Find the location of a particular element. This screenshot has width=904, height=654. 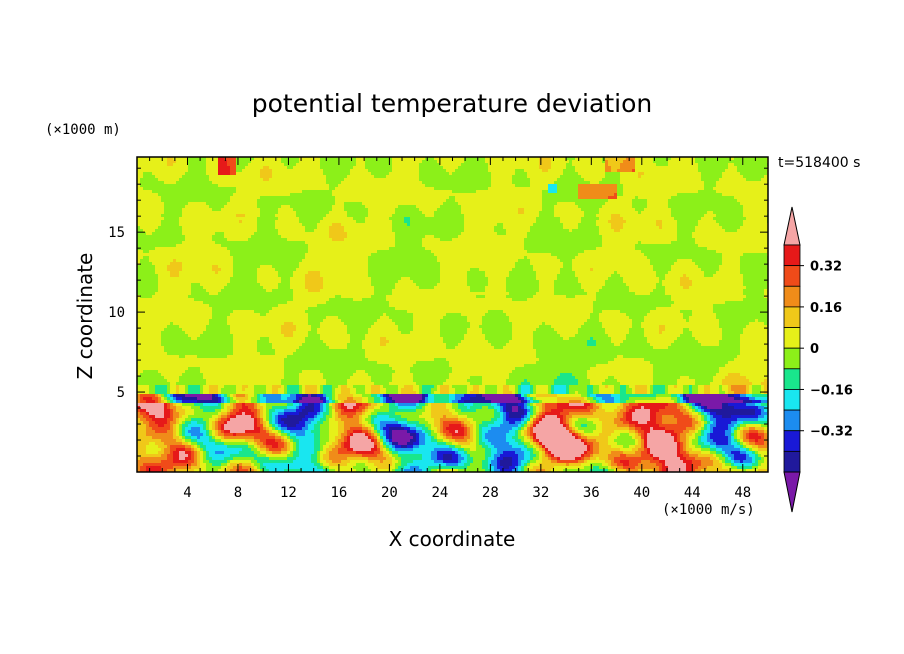

x-tick-label: 8 is located at coordinates (238, 493).